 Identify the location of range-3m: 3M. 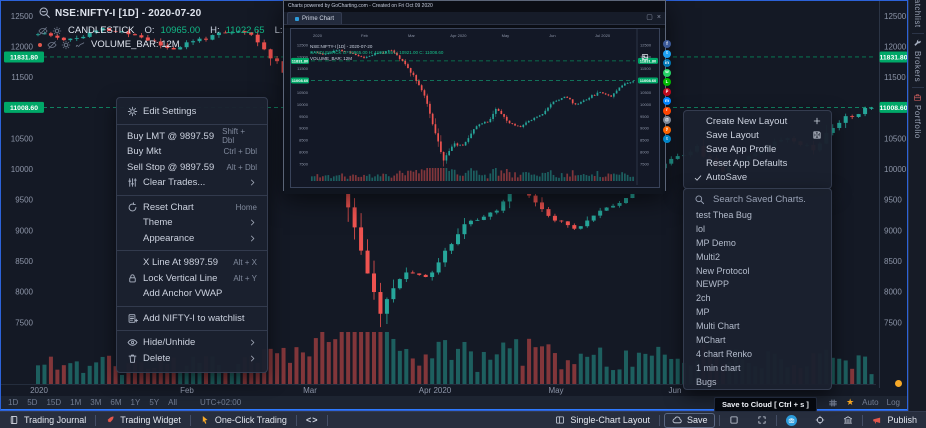
(96, 402).